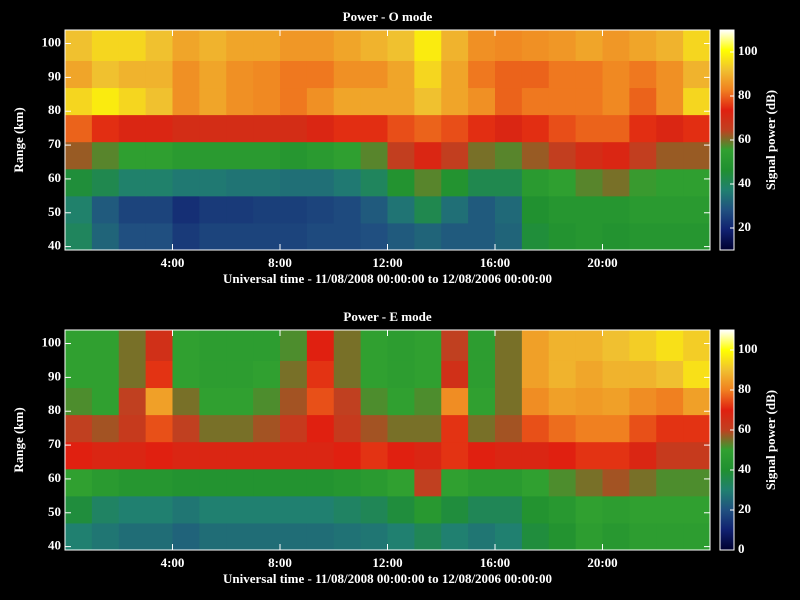 Image resolution: width=800 pixels, height=600 pixels. I want to click on x-tick-label: 20:00, so click(602, 262).